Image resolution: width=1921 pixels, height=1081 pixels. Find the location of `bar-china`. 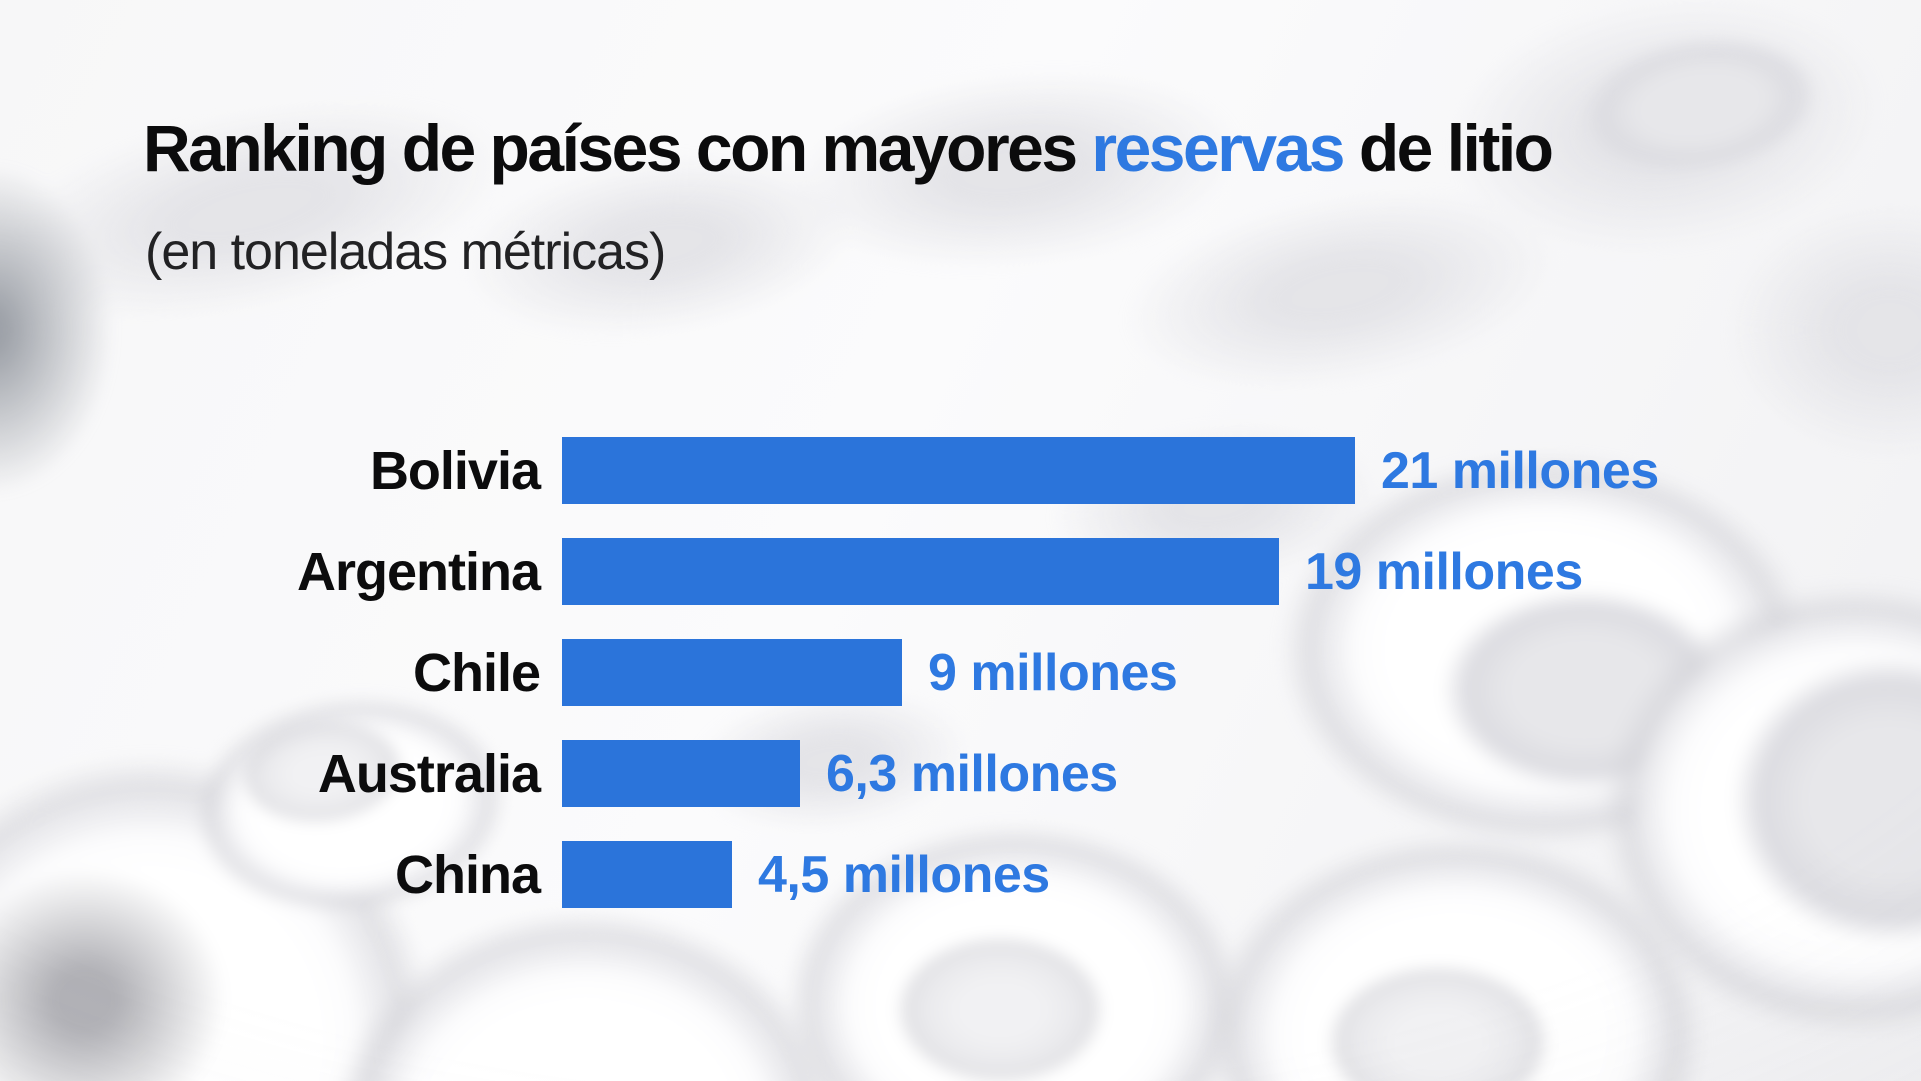

bar-china is located at coordinates (647, 874).